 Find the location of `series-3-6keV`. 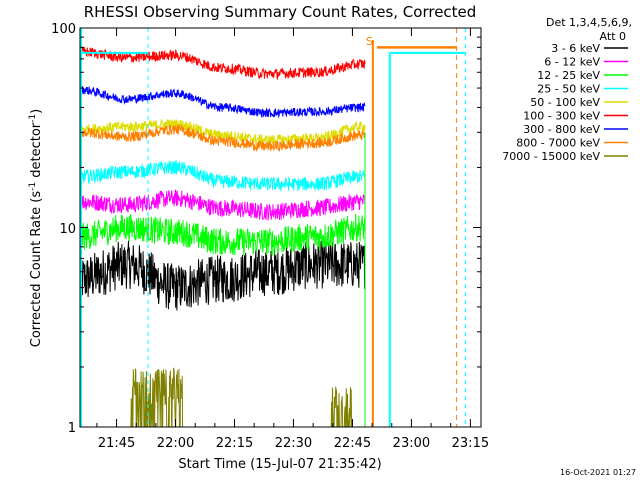

series-3-6keV is located at coordinates (222, 275).